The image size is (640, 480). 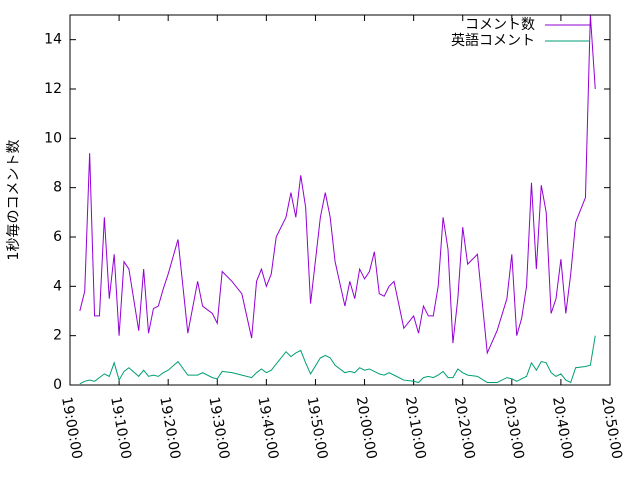 What do you see at coordinates (611, 428) in the screenshot?
I see `x-tick-label: 20:50:00` at bounding box center [611, 428].